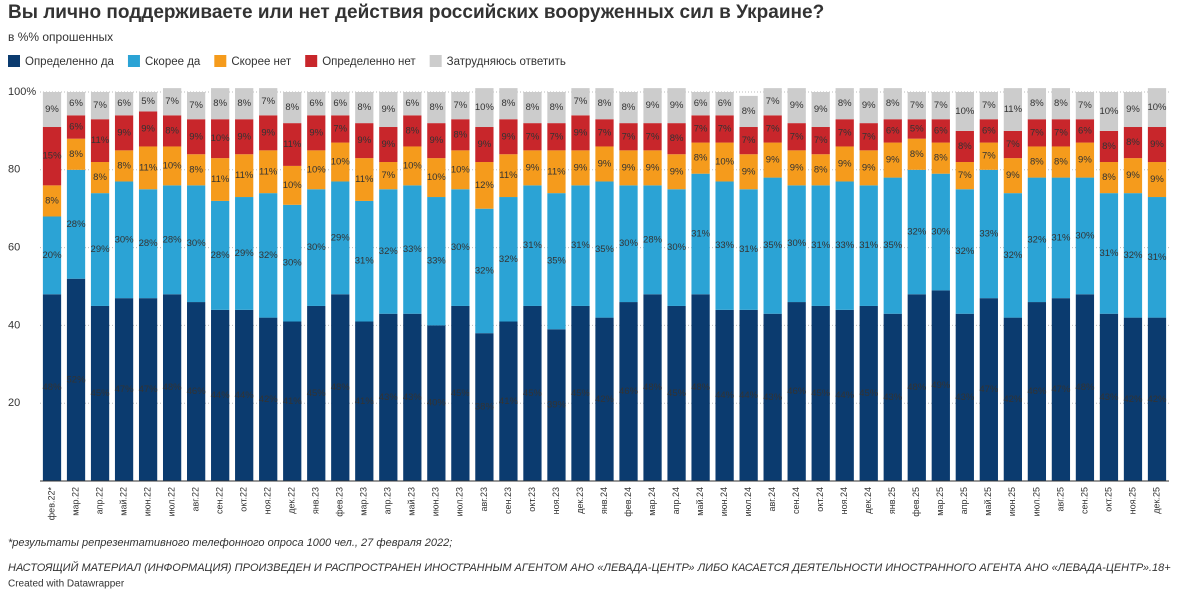  Describe the element at coordinates (123, 501) in the screenshot. I see `x-tick-label: май.22` at that location.